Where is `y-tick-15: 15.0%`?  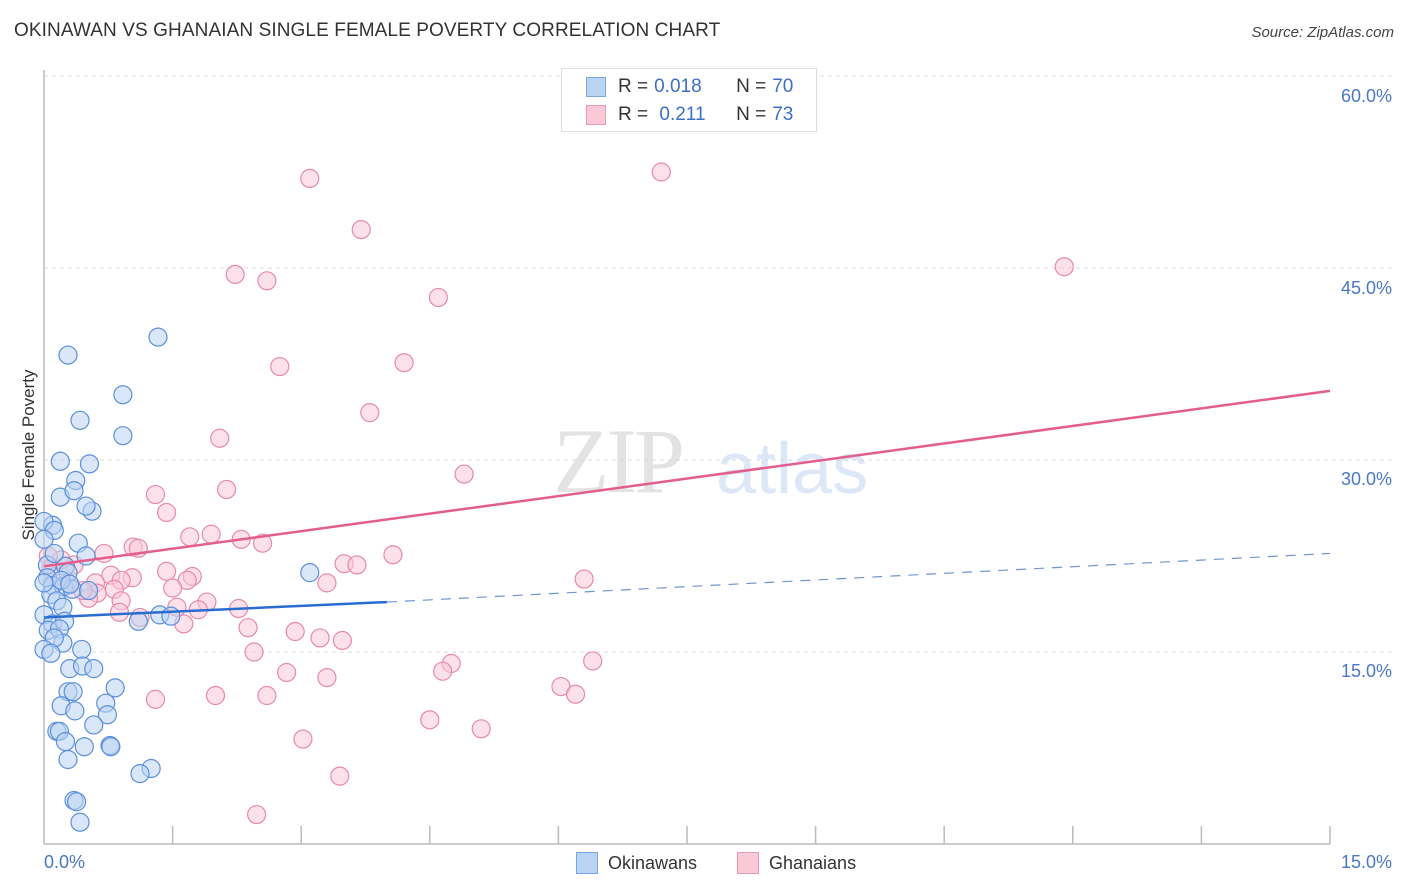 y-tick-15: 15.0% is located at coordinates (1366, 671).